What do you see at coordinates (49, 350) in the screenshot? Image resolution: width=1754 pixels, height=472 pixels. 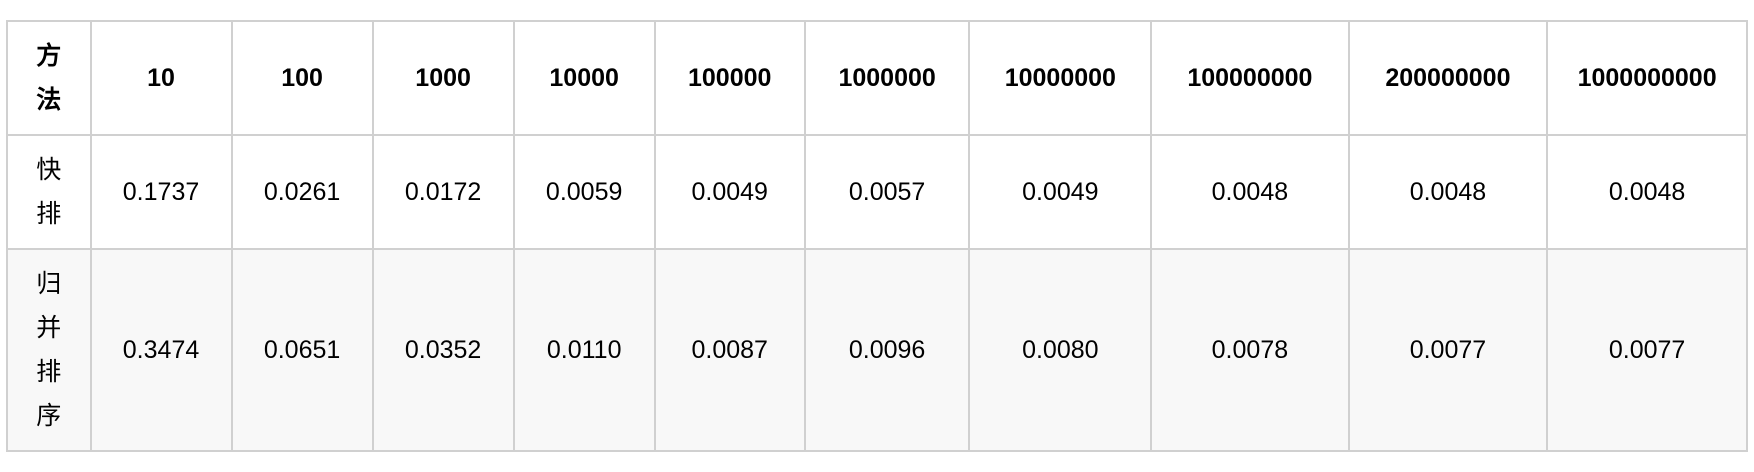 I see `method-name-cell: 归并排序` at bounding box center [49, 350].